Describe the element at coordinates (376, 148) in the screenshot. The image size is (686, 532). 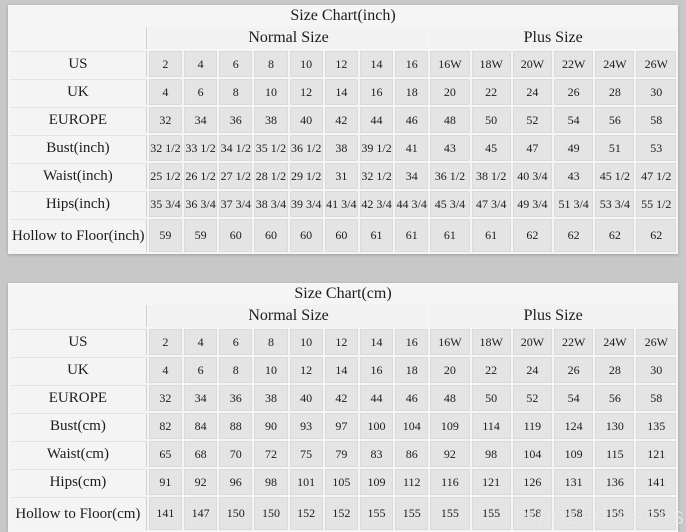
I see `size-value-cell: 39 1/2` at that location.